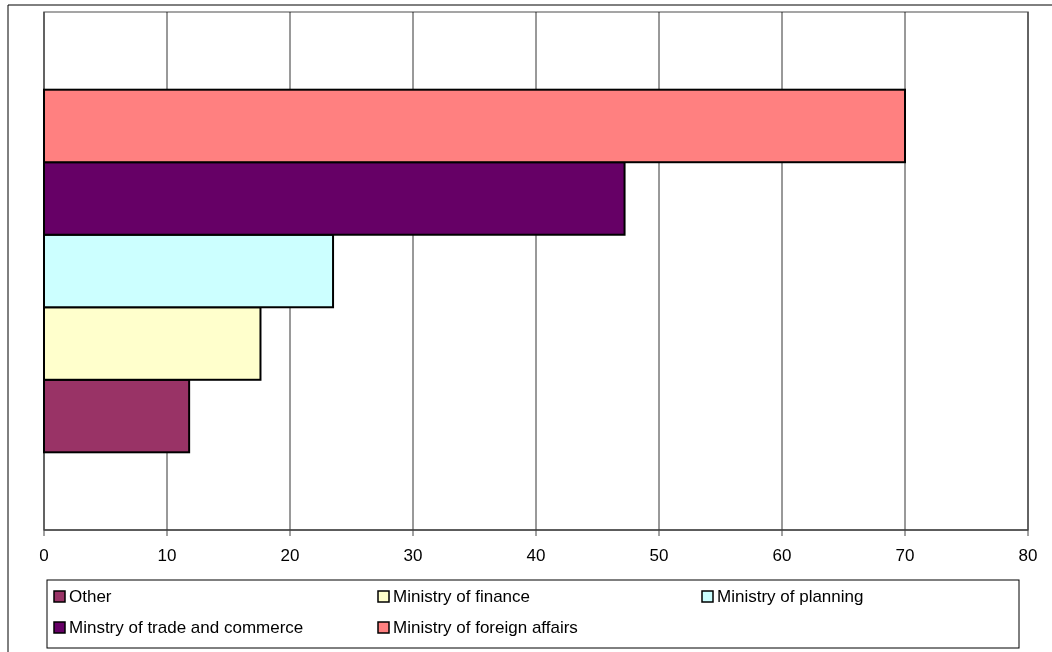 The height and width of the screenshot is (652, 1052). Describe the element at coordinates (186, 627) in the screenshot. I see `legend-label: Minstry of trade and commerce` at that location.